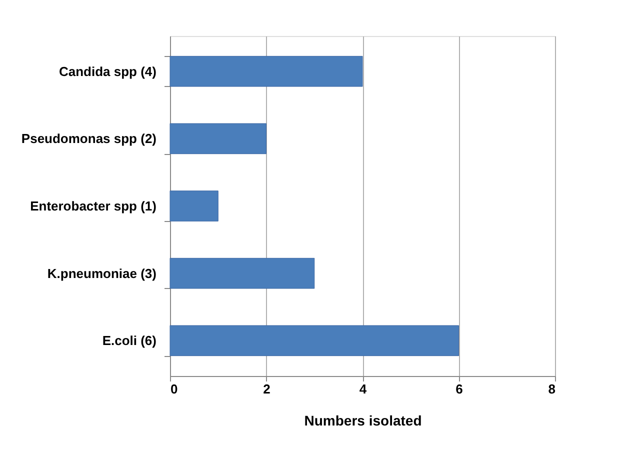 This screenshot has width=630, height=451. I want to click on y-tick-label: E.coli (6), so click(129, 340).